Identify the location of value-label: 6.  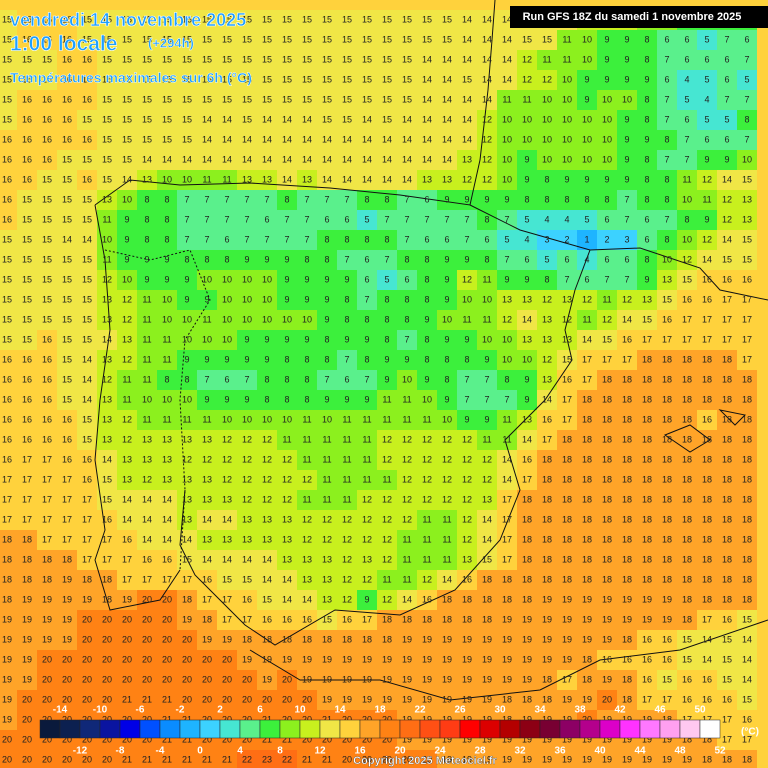
(226, 379).